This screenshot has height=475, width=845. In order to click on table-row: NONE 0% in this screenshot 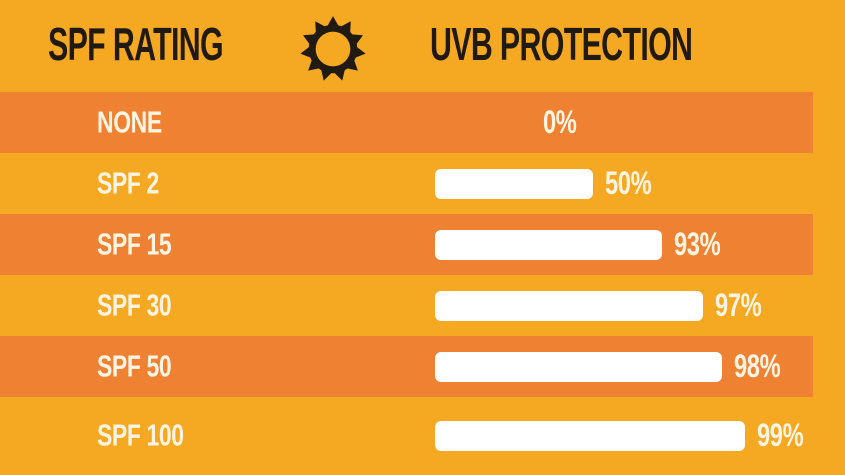, I will do `click(406, 122)`.